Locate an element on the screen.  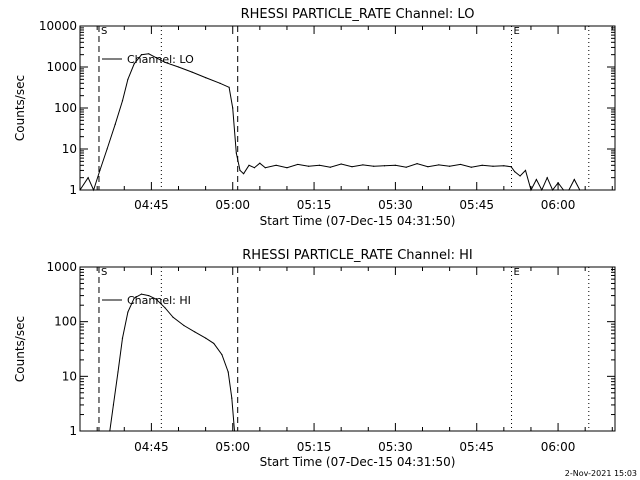
y-tick-label: 100 is located at coordinates (65, 108).